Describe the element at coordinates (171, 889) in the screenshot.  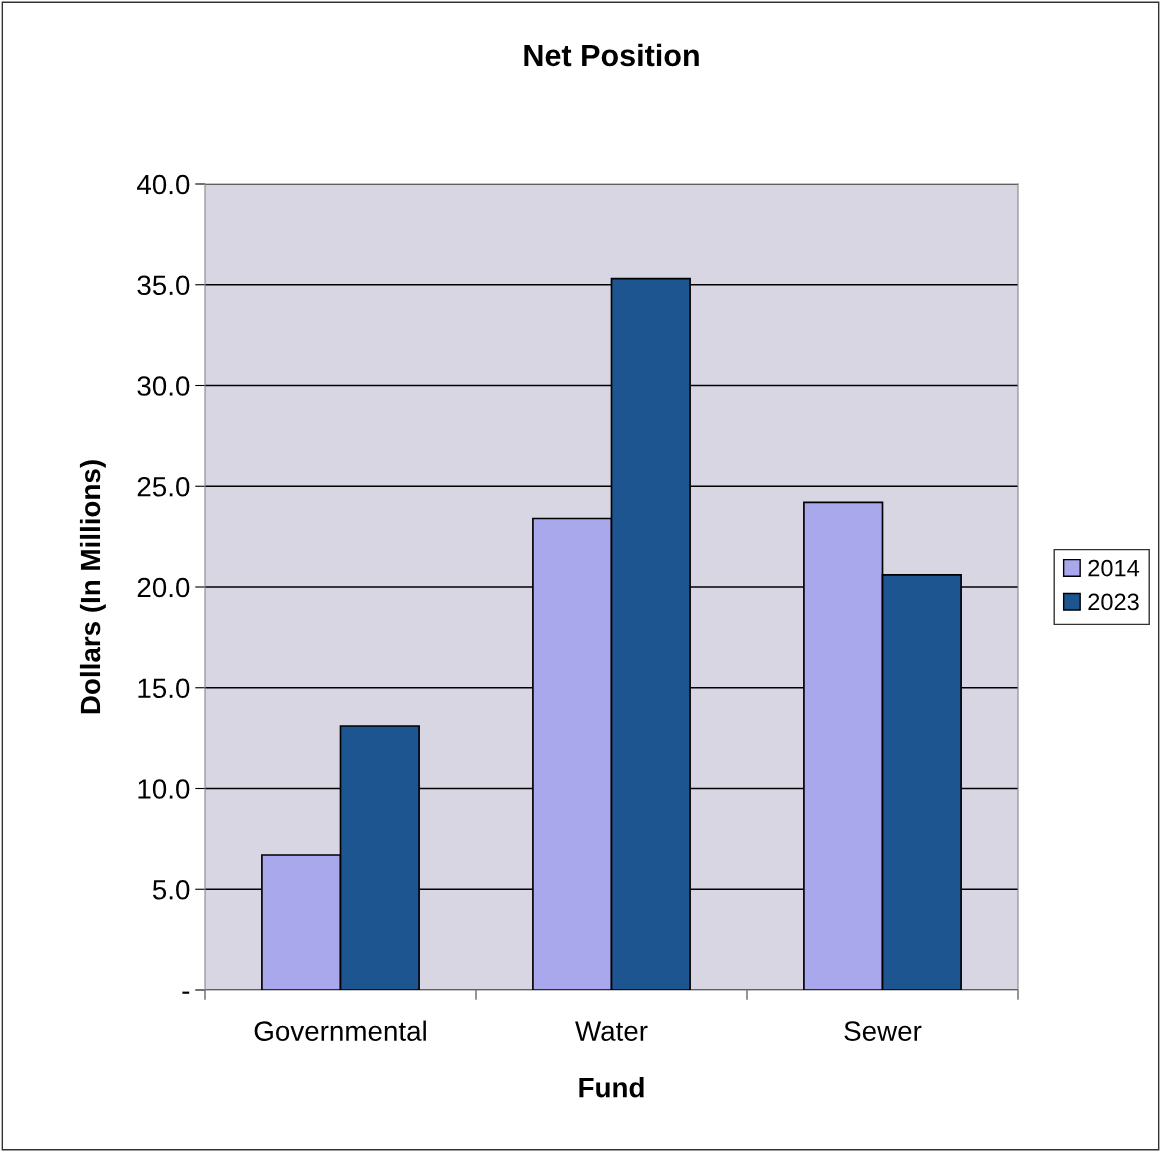
I see `y-tick-label: 5.0` at that location.